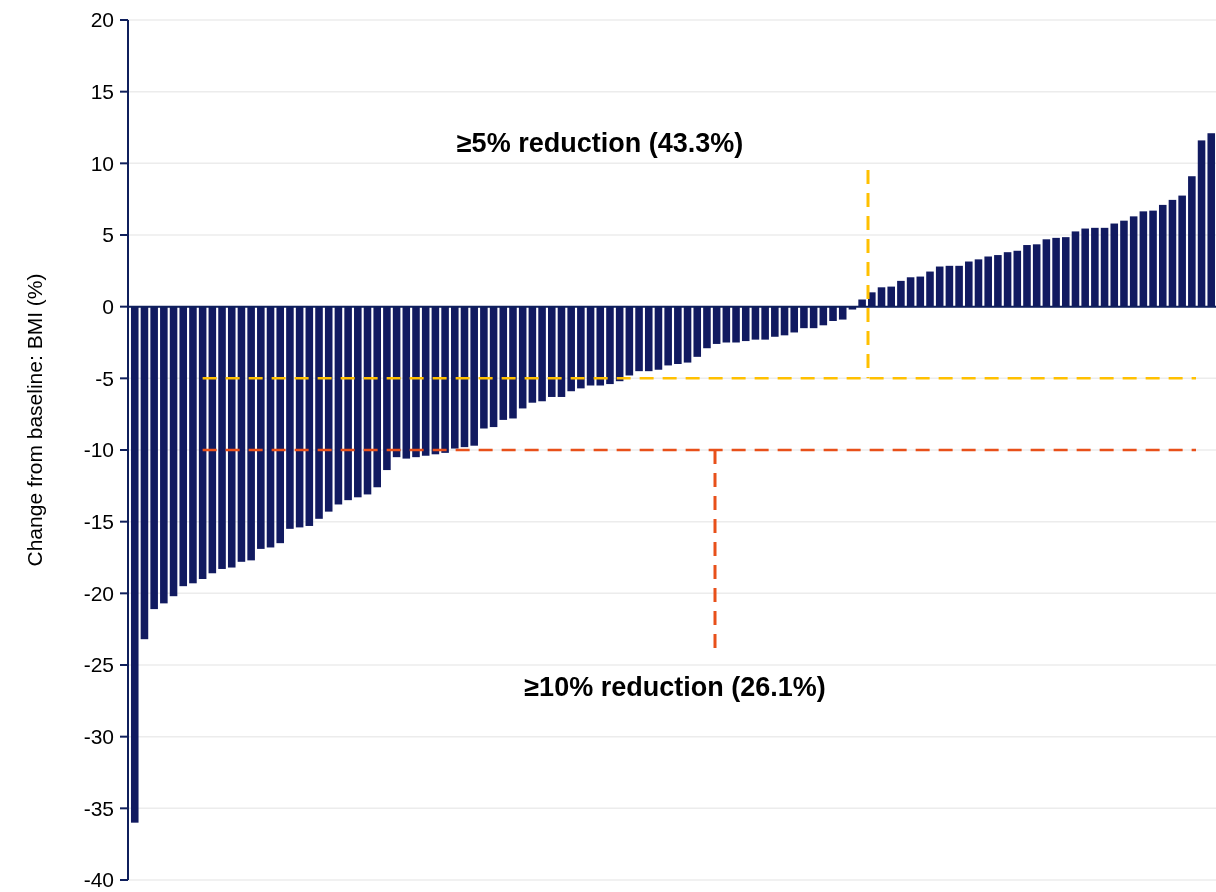 This screenshot has width=1216, height=892. I want to click on y-tick-label: -25, so click(98, 665).